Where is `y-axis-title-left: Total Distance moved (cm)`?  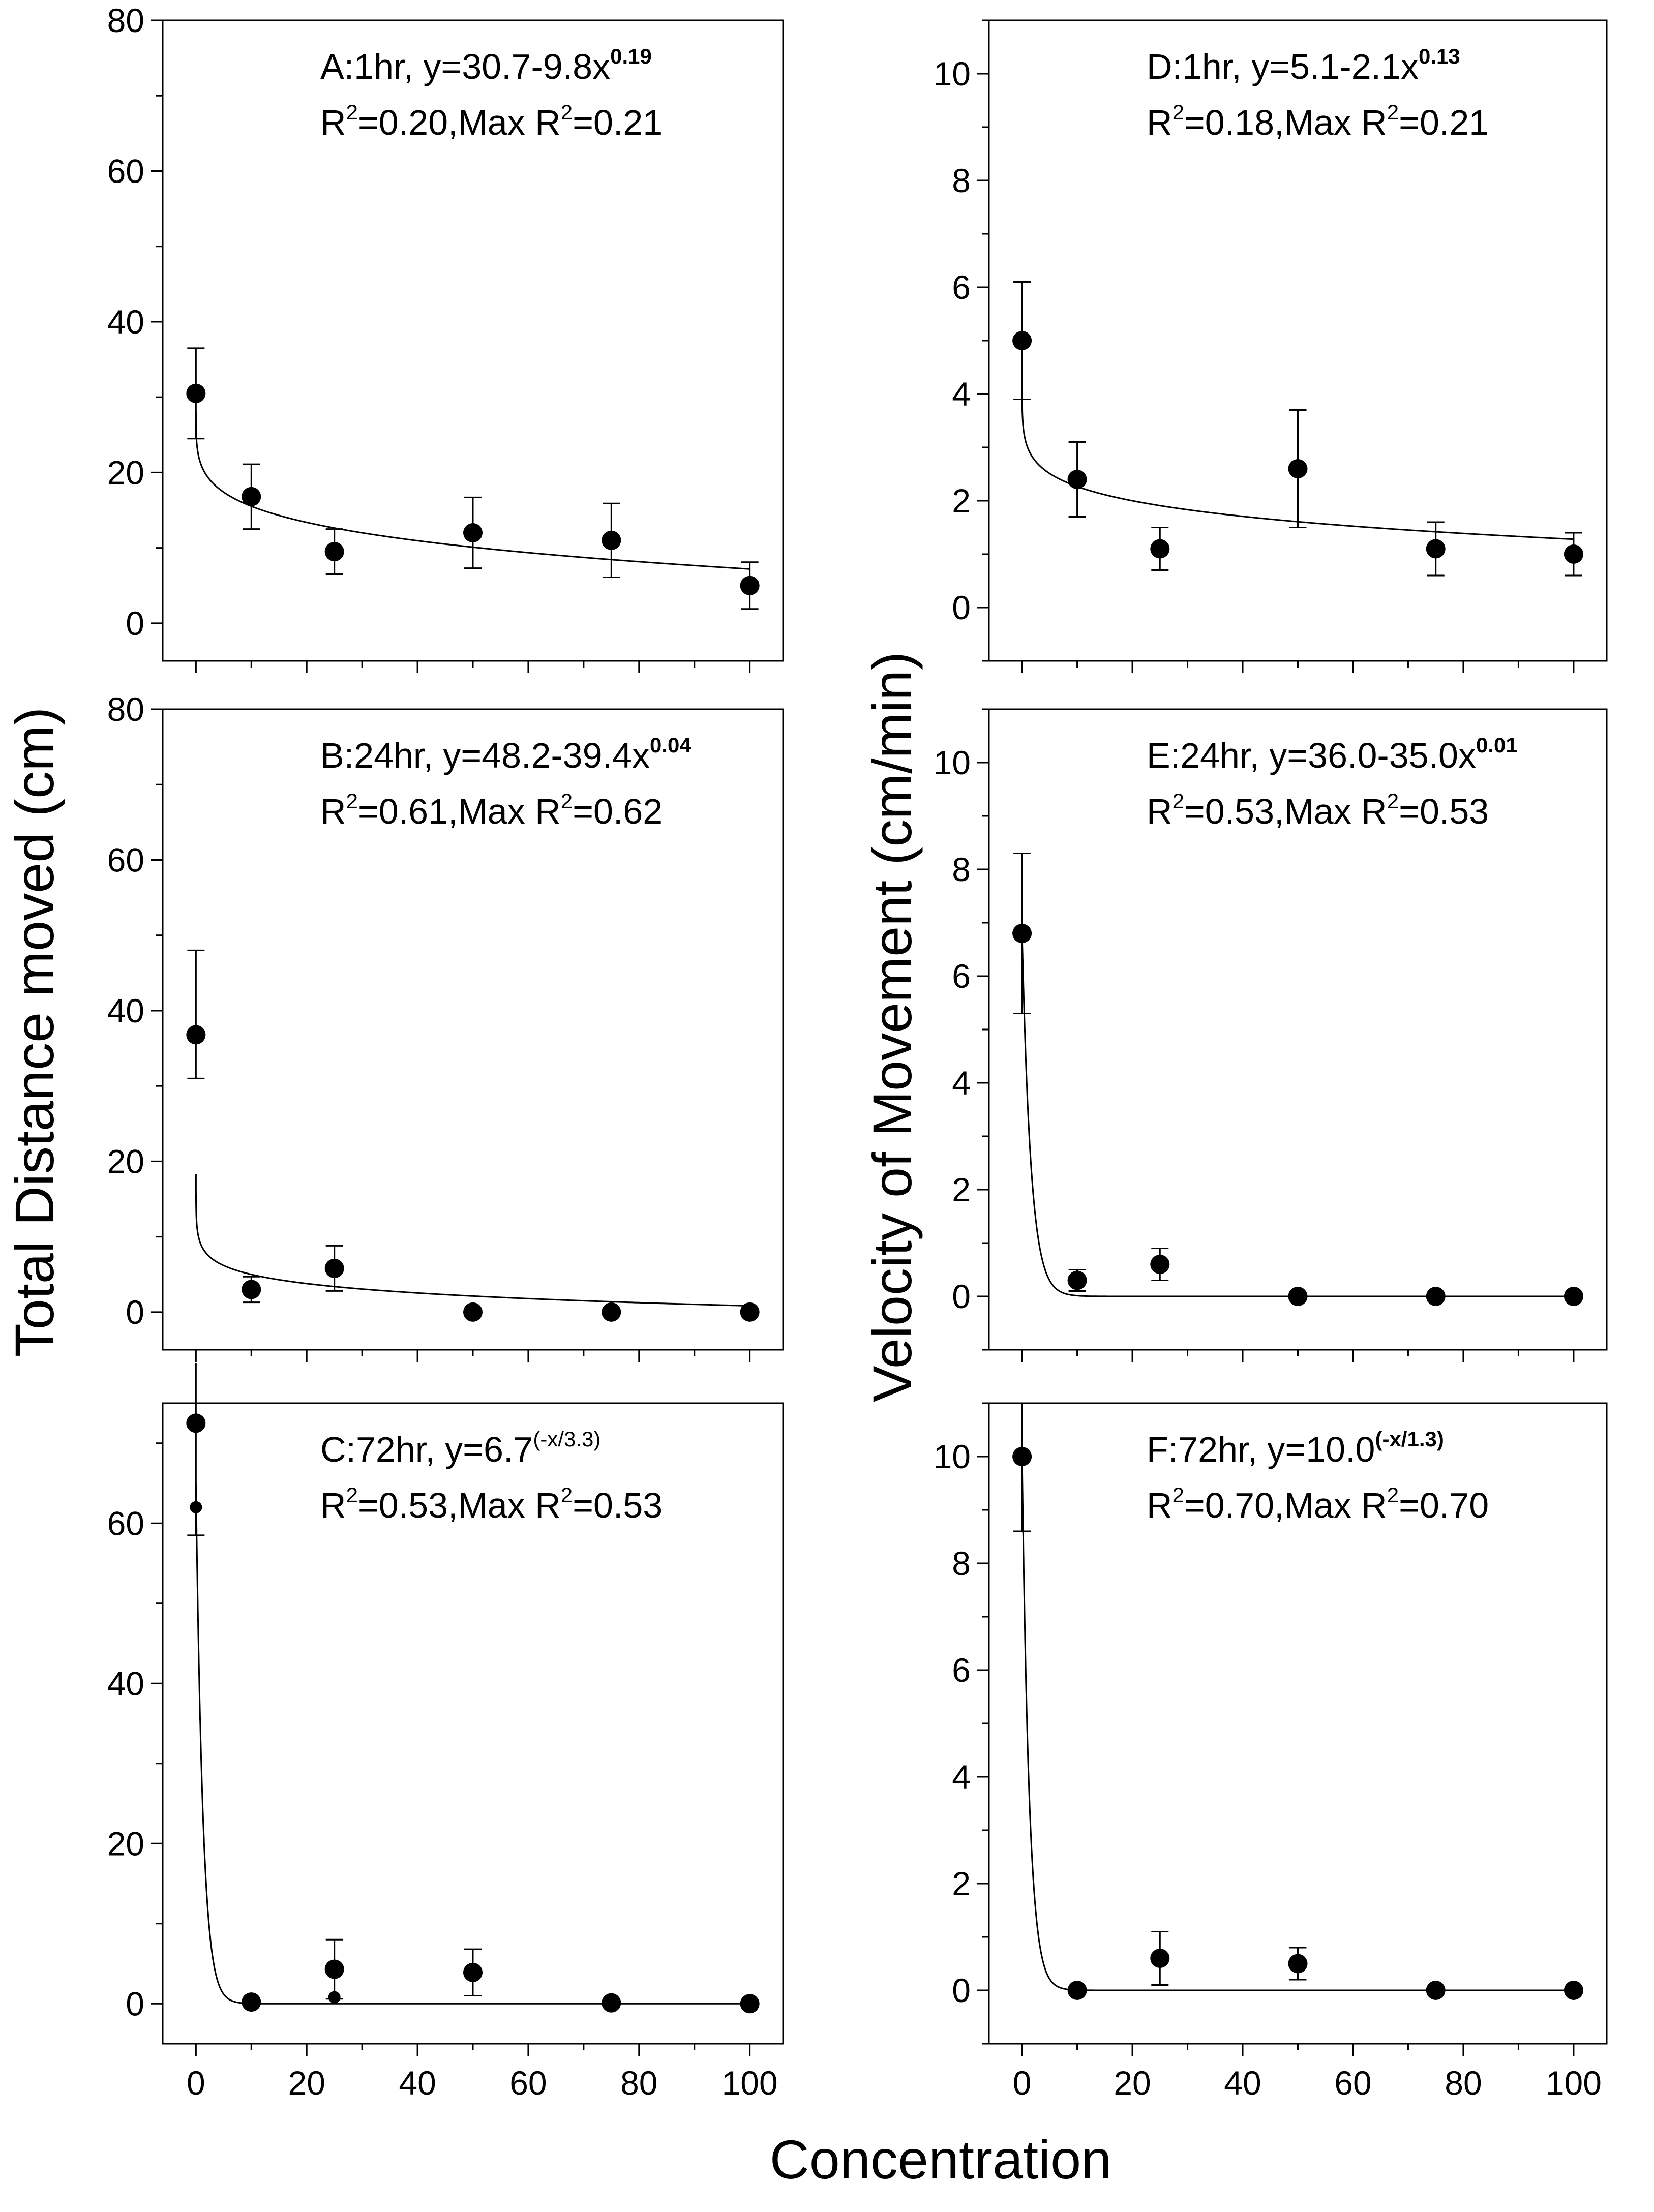 y-axis-title-left: Total Distance moved (cm) is located at coordinates (34, 1032).